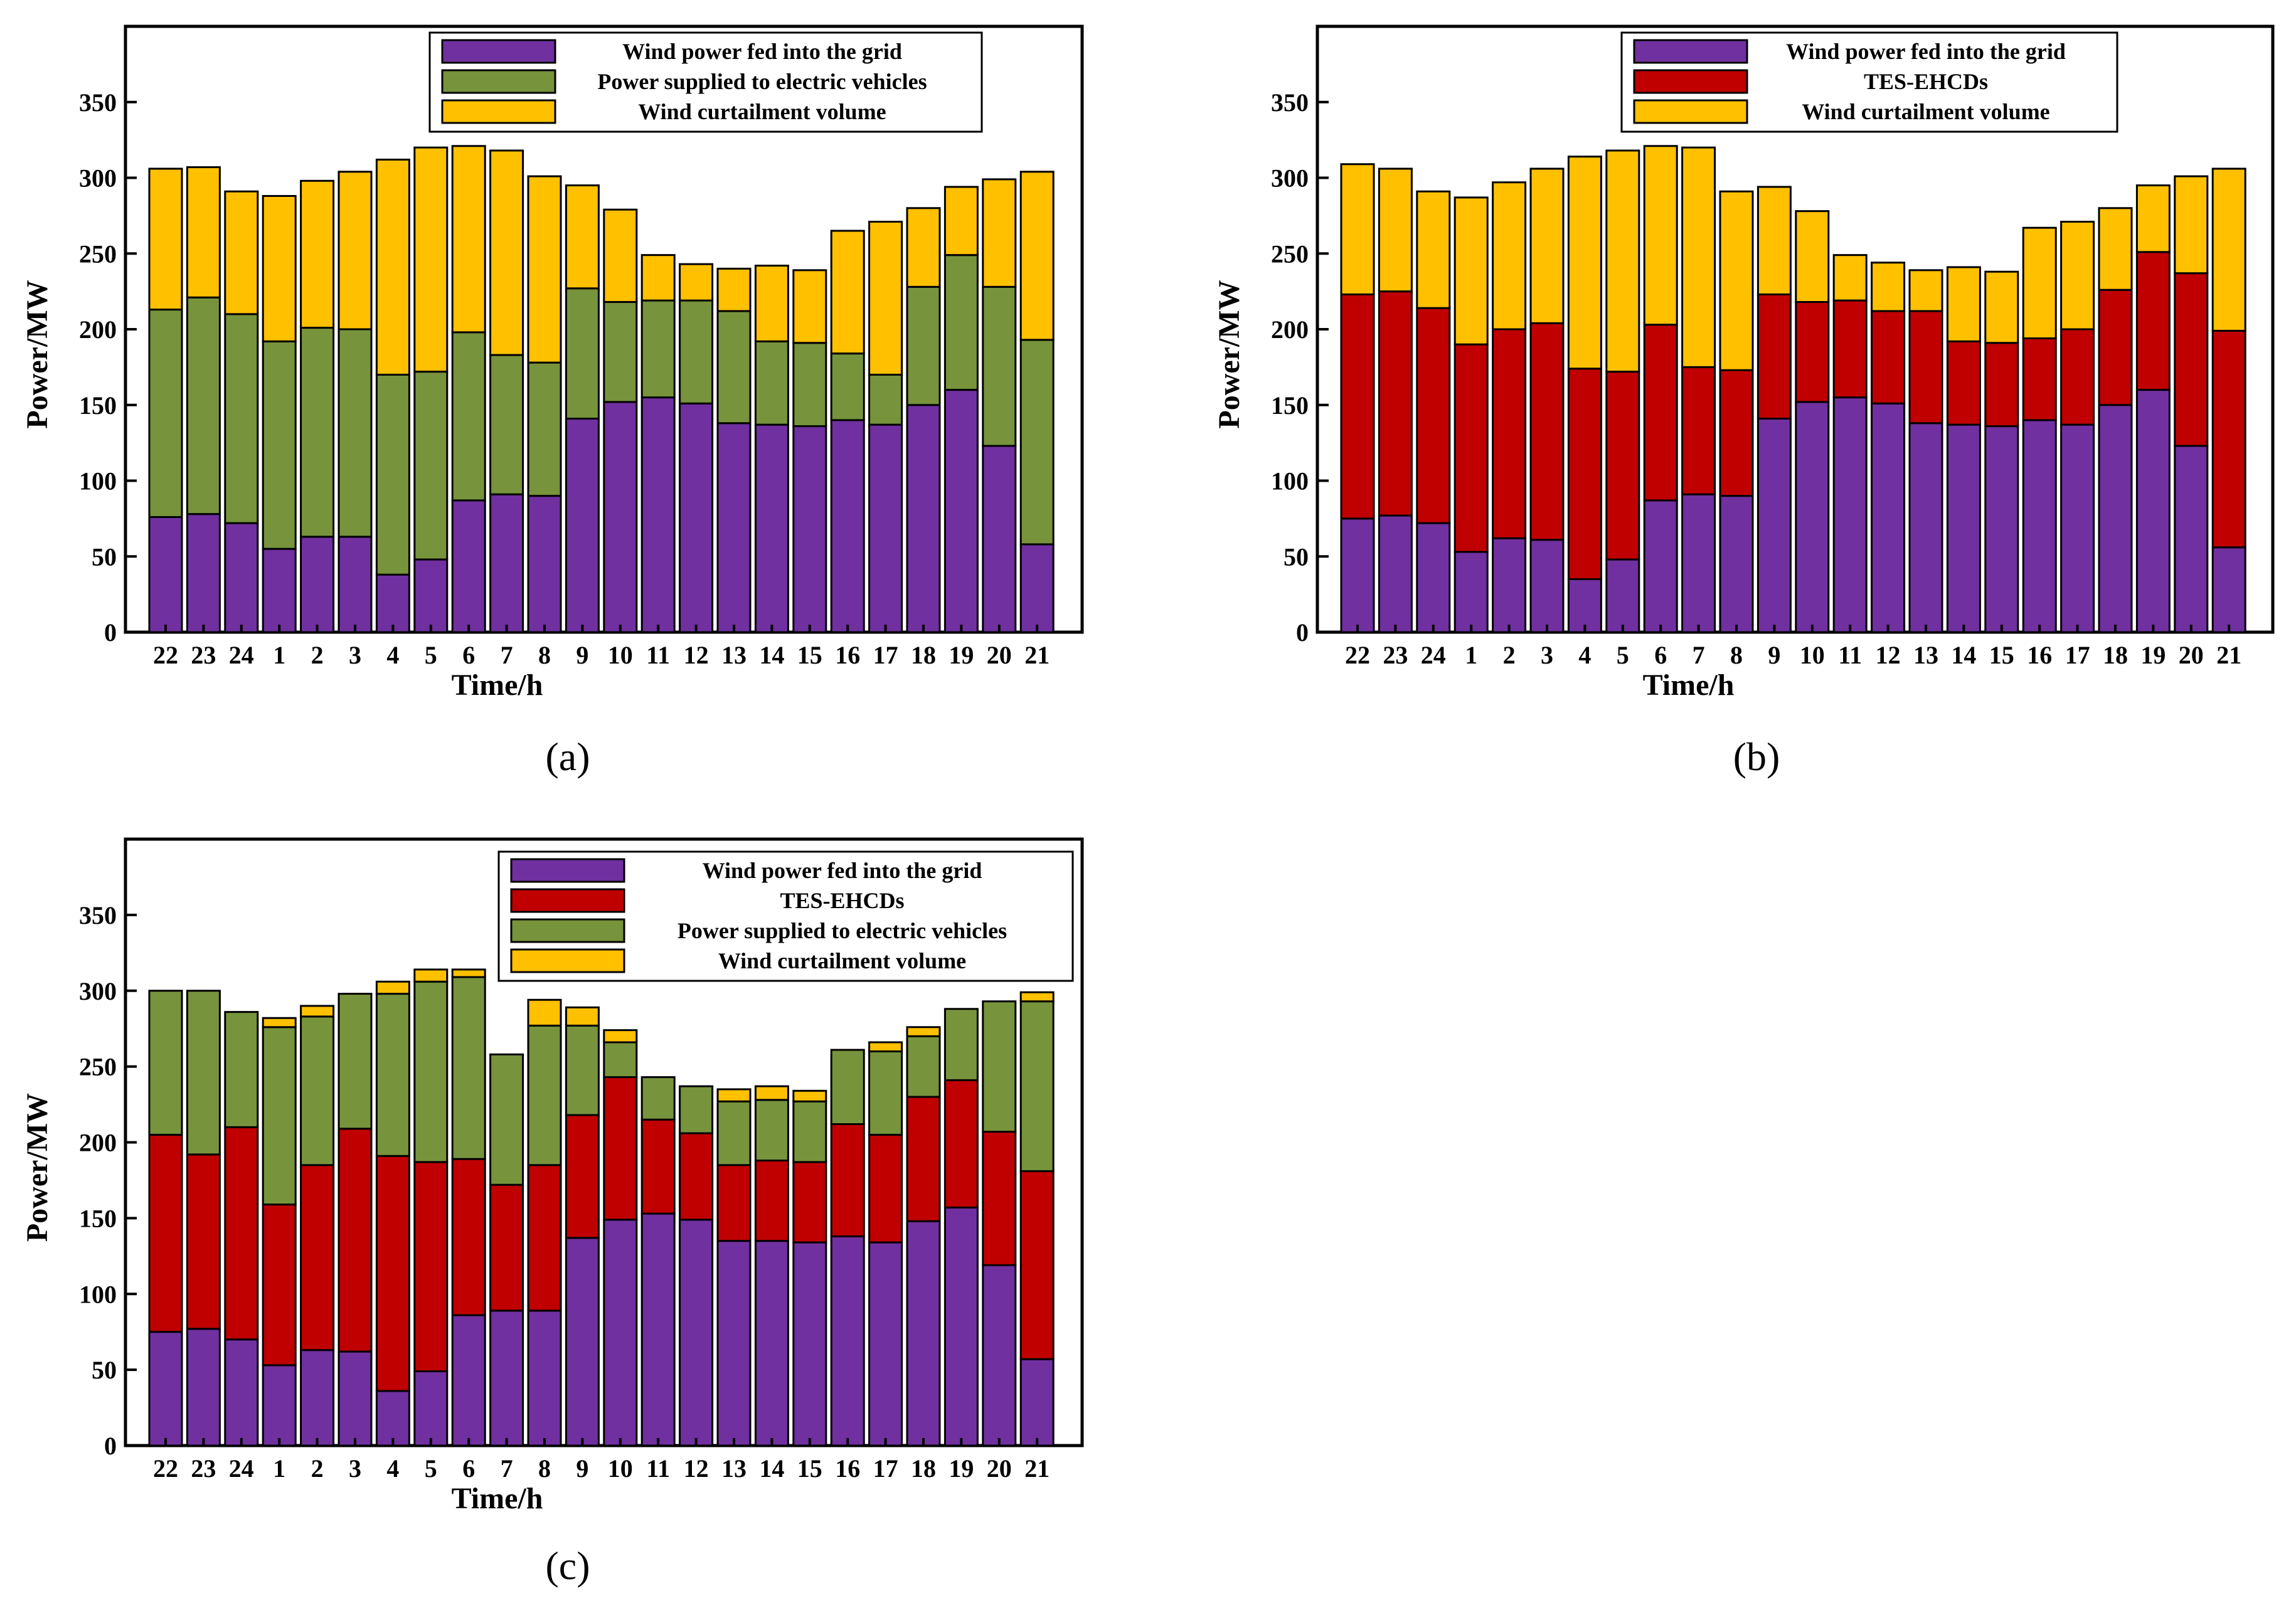 The width and height of the screenshot is (2296, 1608). Describe the element at coordinates (1357, 655) in the screenshot. I see `x-tick-label: 22` at that location.